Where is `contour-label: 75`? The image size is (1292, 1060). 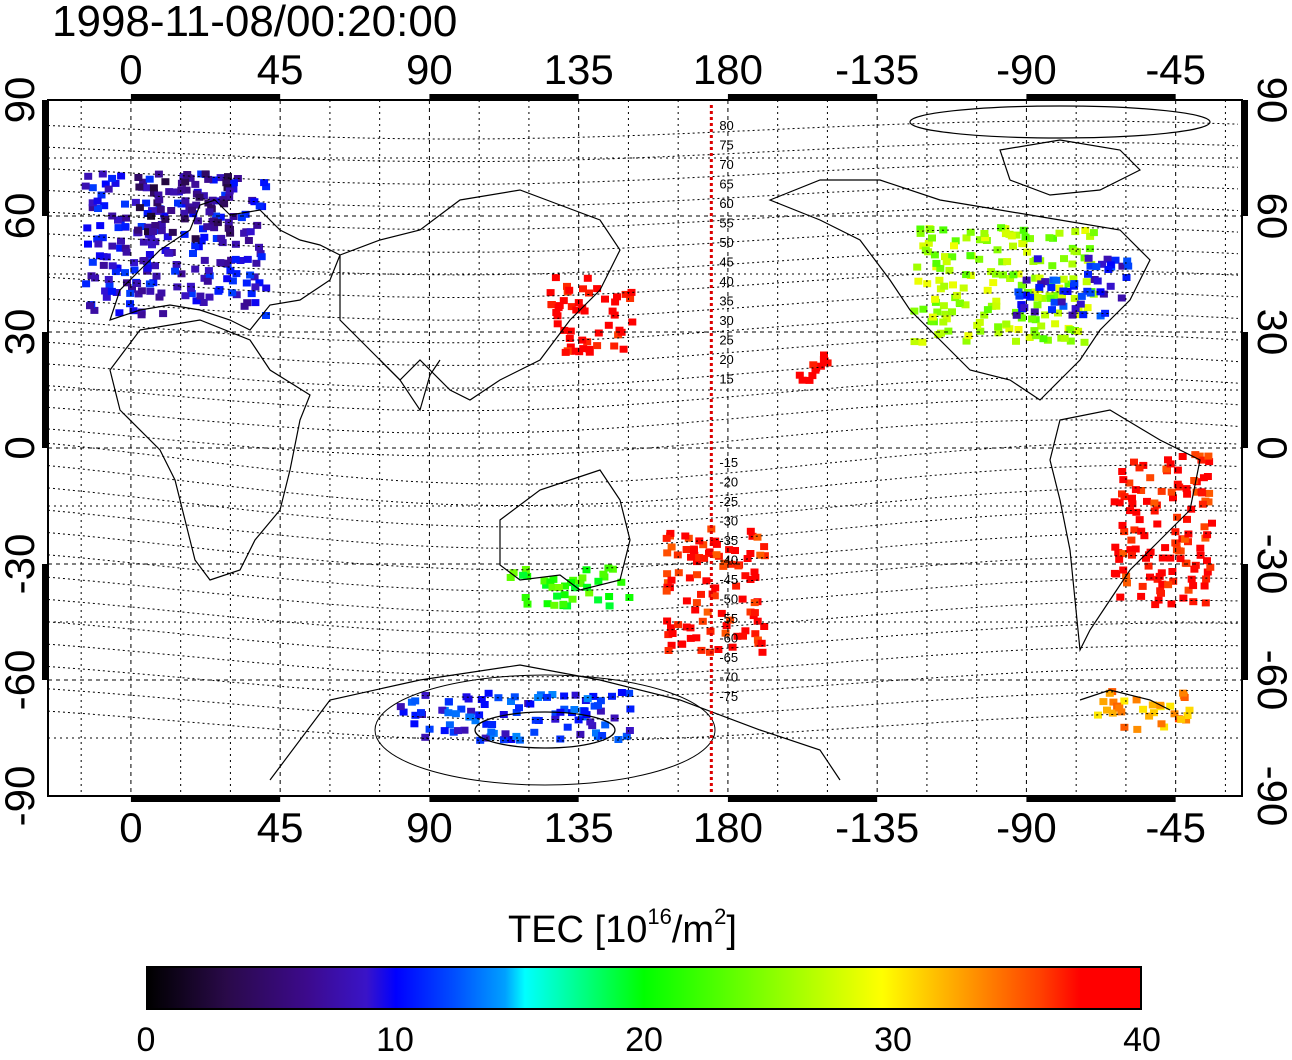
contour-label: 75 is located at coordinates (726, 145).